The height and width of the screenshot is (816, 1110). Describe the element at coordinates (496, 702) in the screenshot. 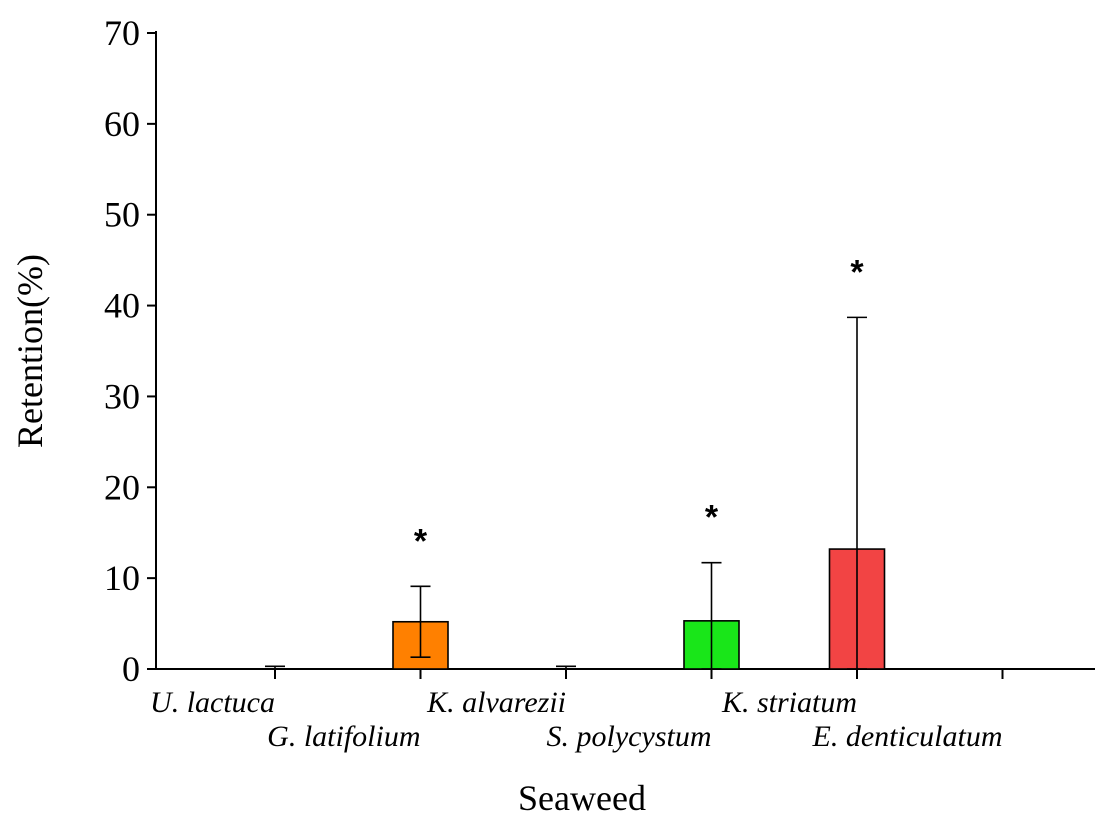

I see `x-tick-label-3: K. alvarezii` at that location.